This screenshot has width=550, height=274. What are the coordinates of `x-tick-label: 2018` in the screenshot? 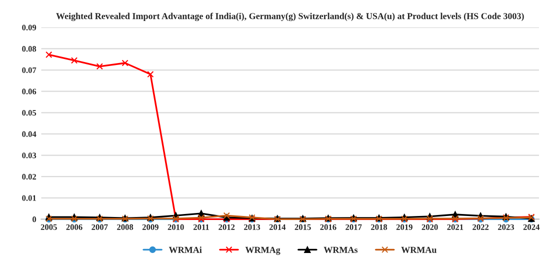 It's located at (379, 227).